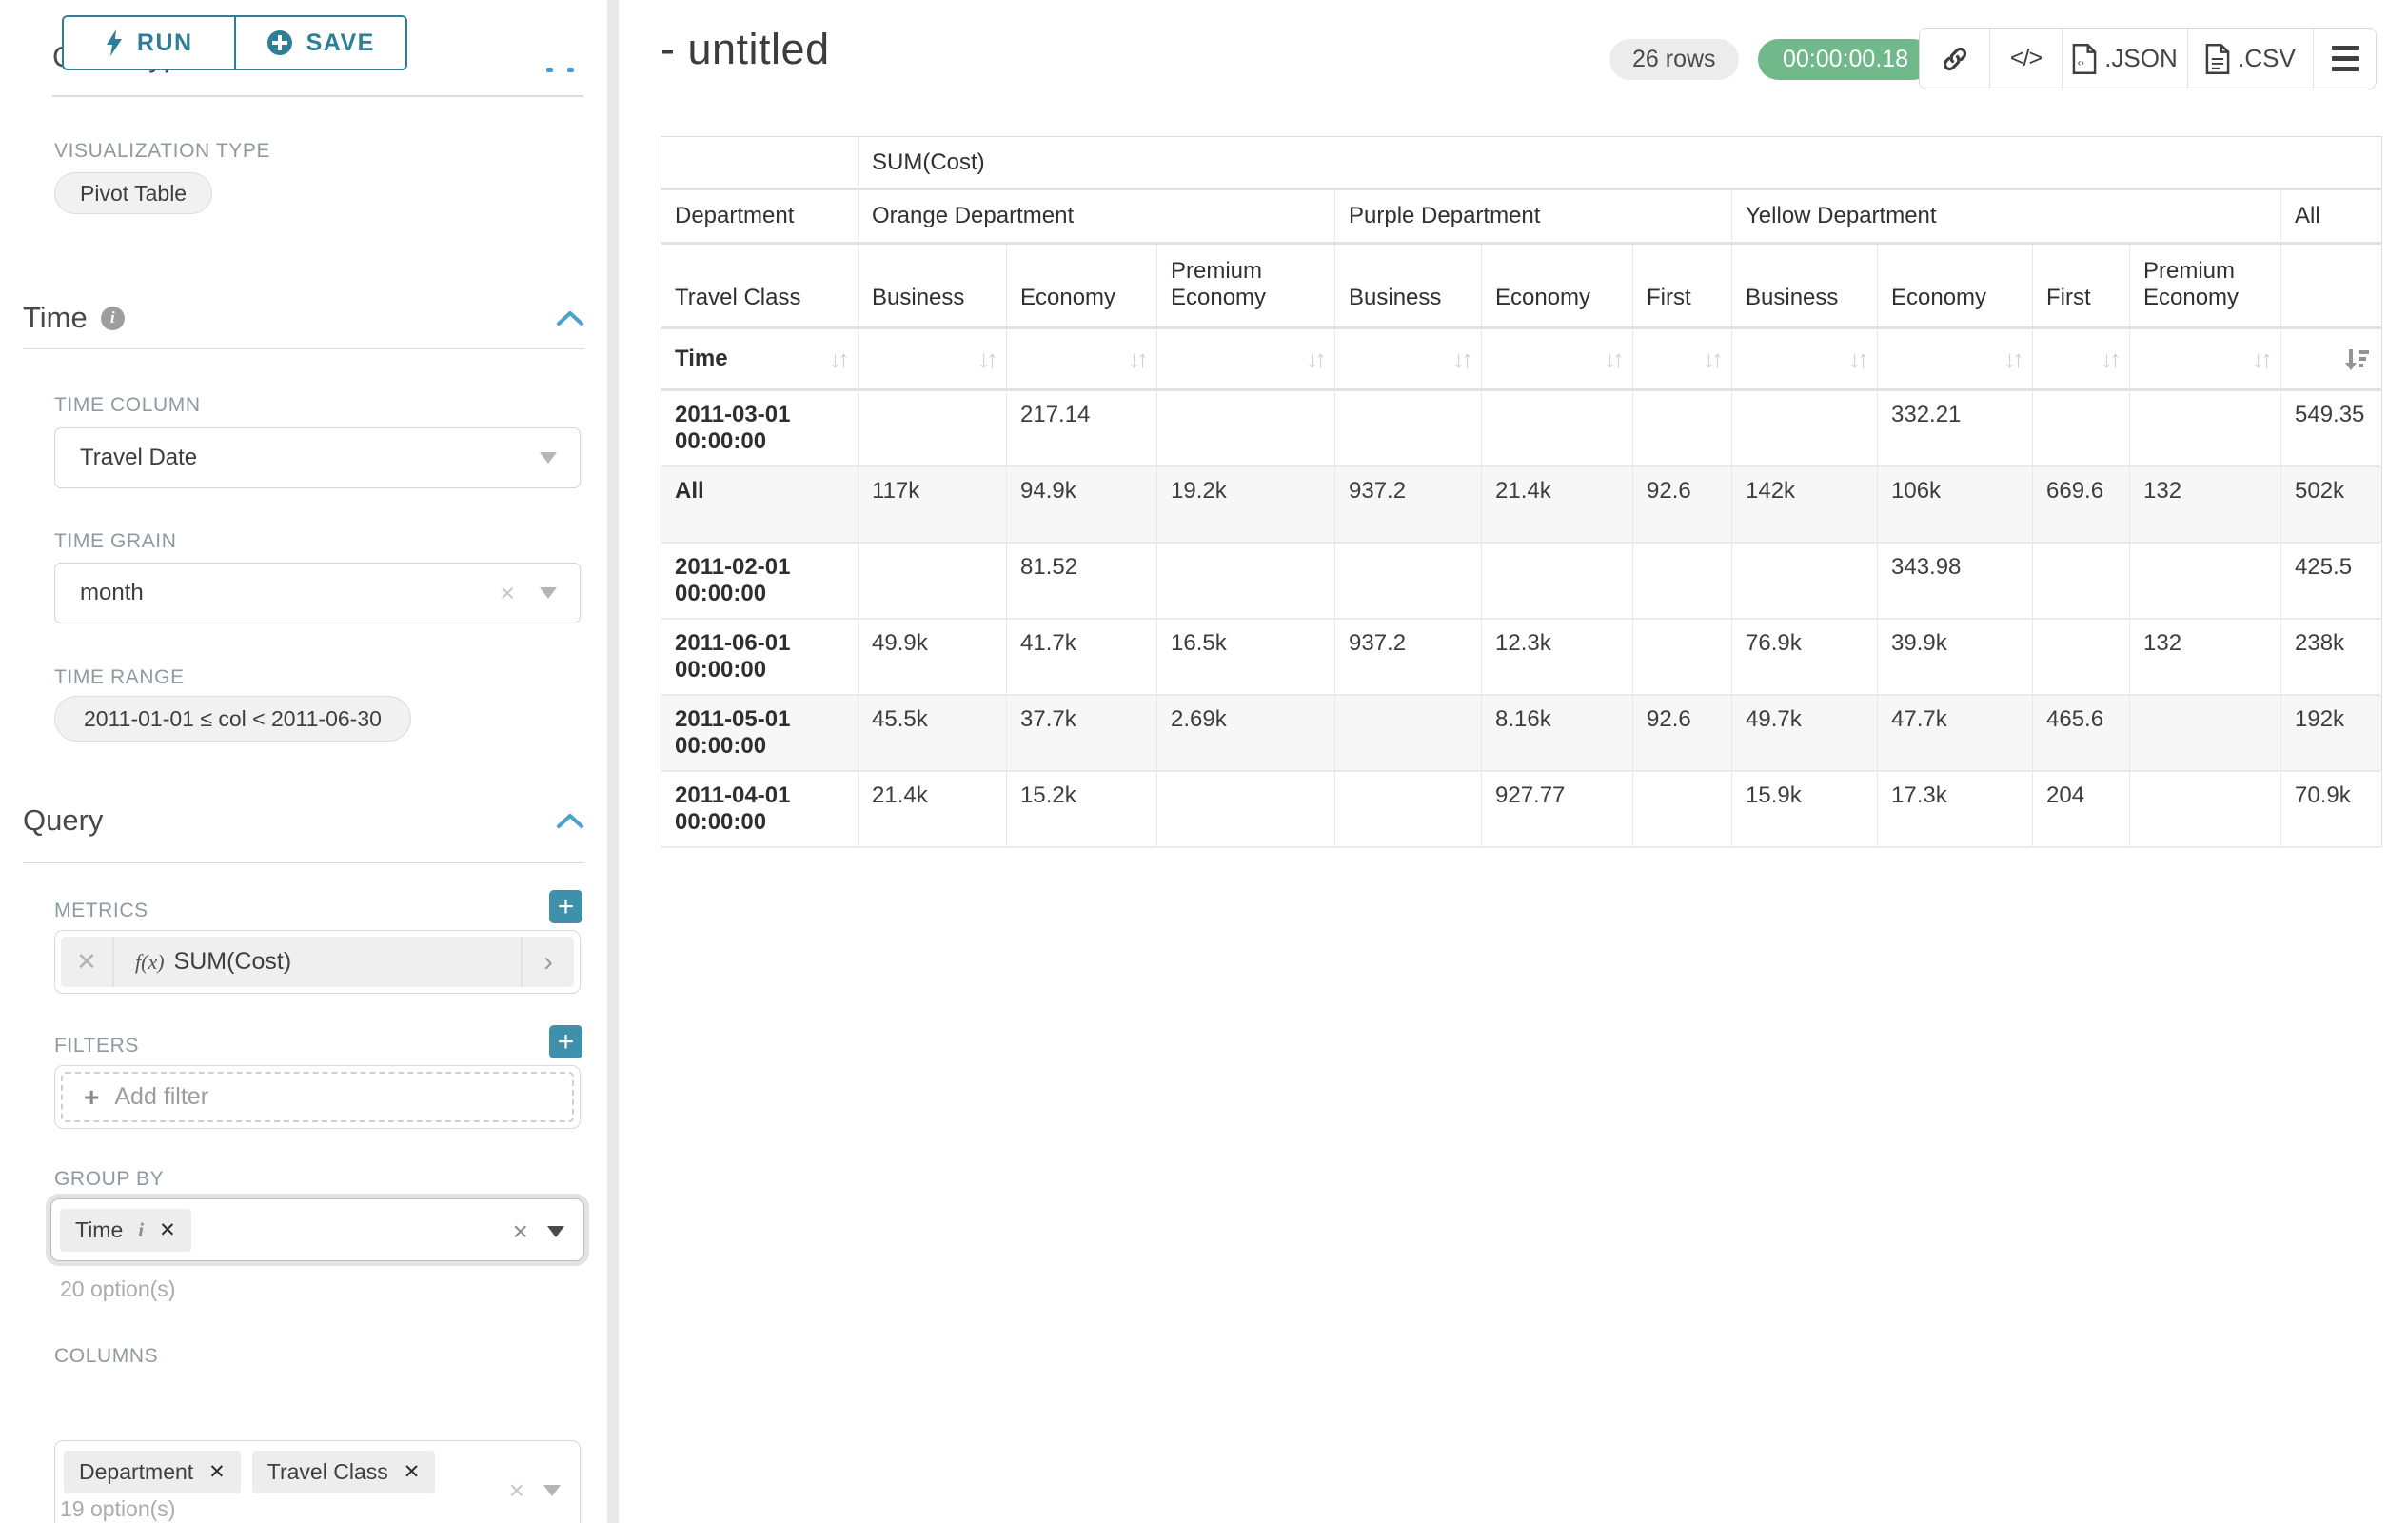 This screenshot has height=1523, width=2408. What do you see at coordinates (2331, 359) in the screenshot?
I see `column-sort-header` at bounding box center [2331, 359].